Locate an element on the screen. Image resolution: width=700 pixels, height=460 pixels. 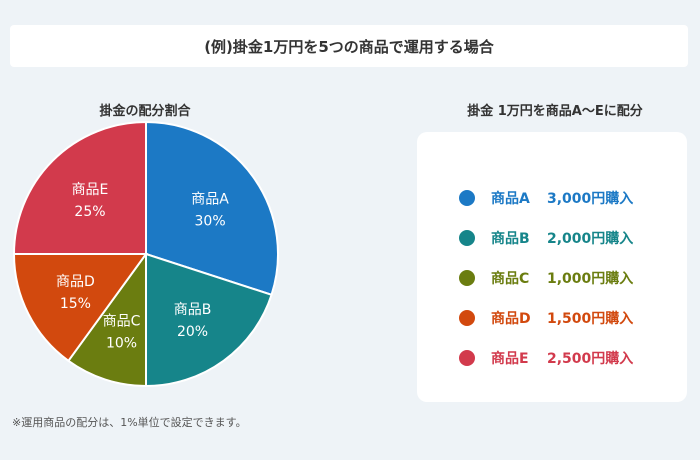
slice-percent-label: 30% is located at coordinates (210, 221).